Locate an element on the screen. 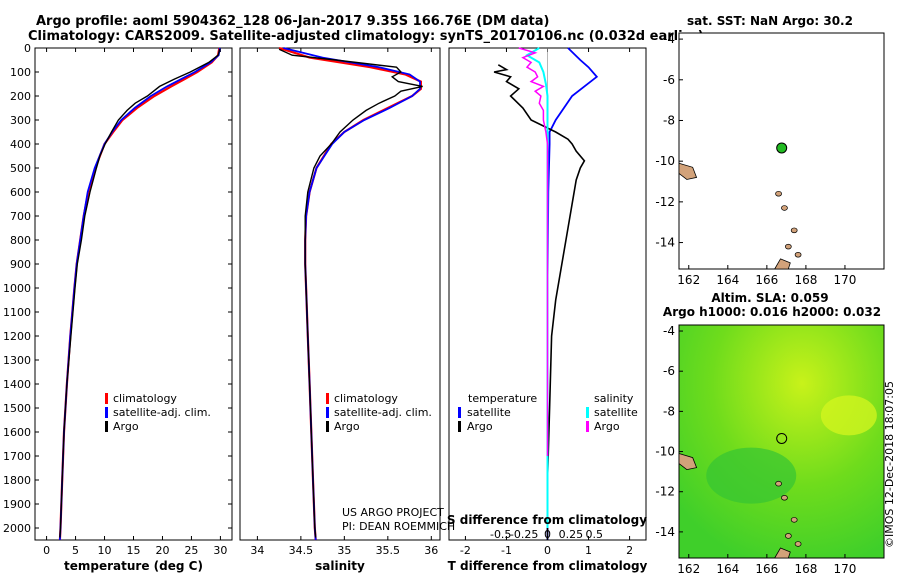 Image resolution: width=900 pixels, height=580 pixels. y-tick-label: 800 is located at coordinates (20, 240).